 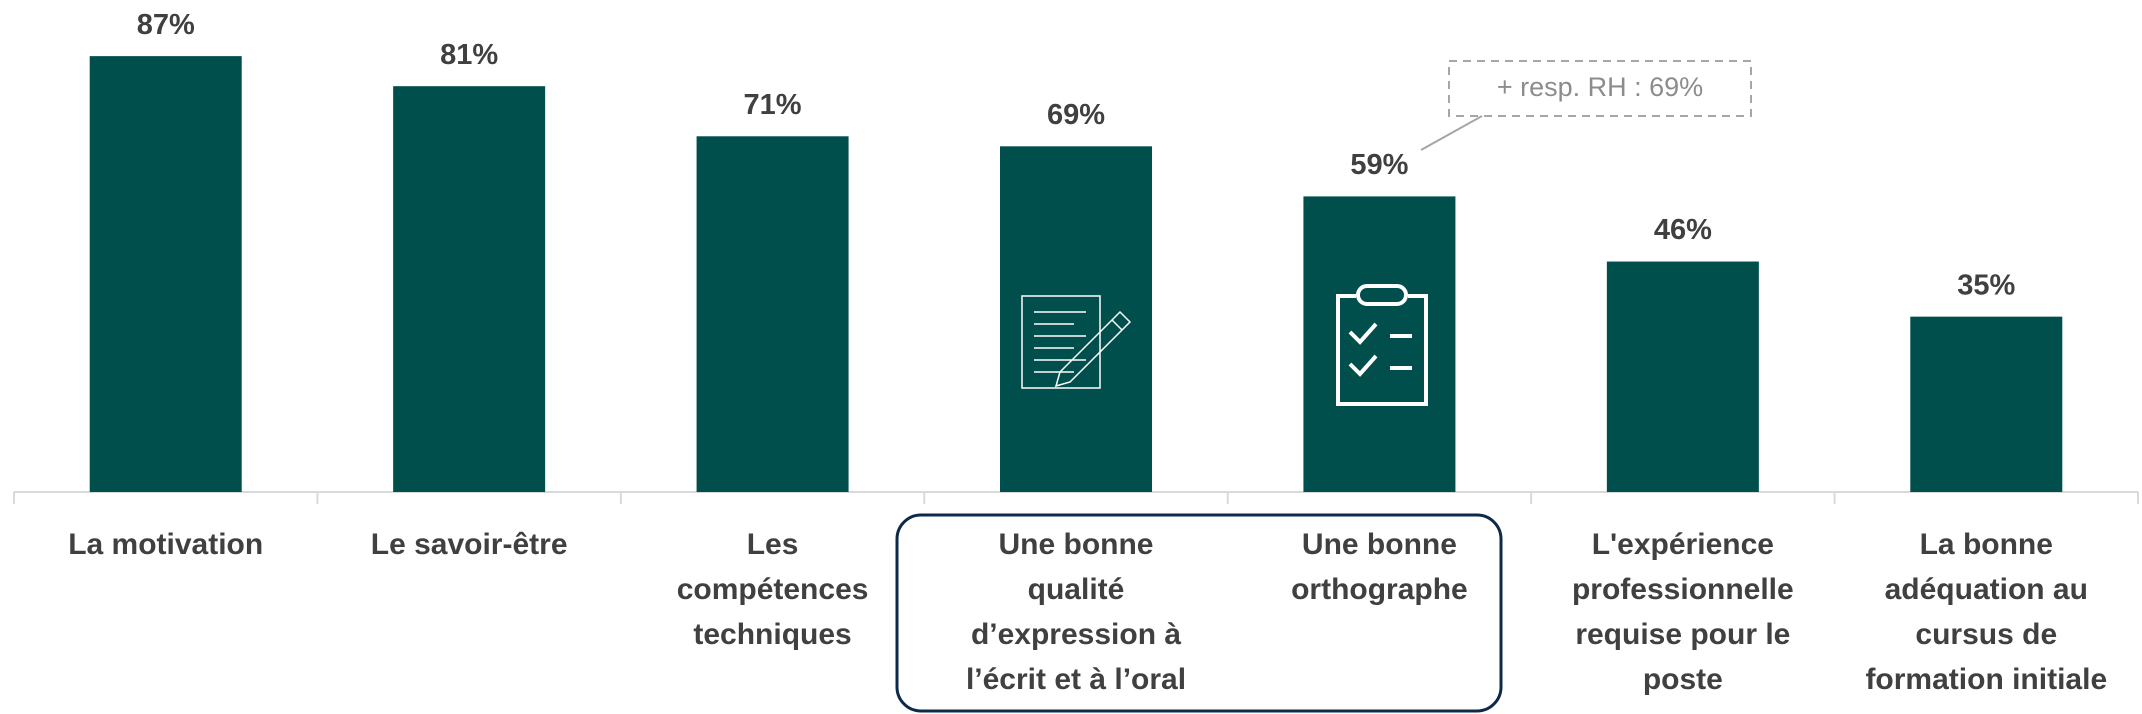 What do you see at coordinates (1379, 165) in the screenshot?
I see `value-label: 59%` at bounding box center [1379, 165].